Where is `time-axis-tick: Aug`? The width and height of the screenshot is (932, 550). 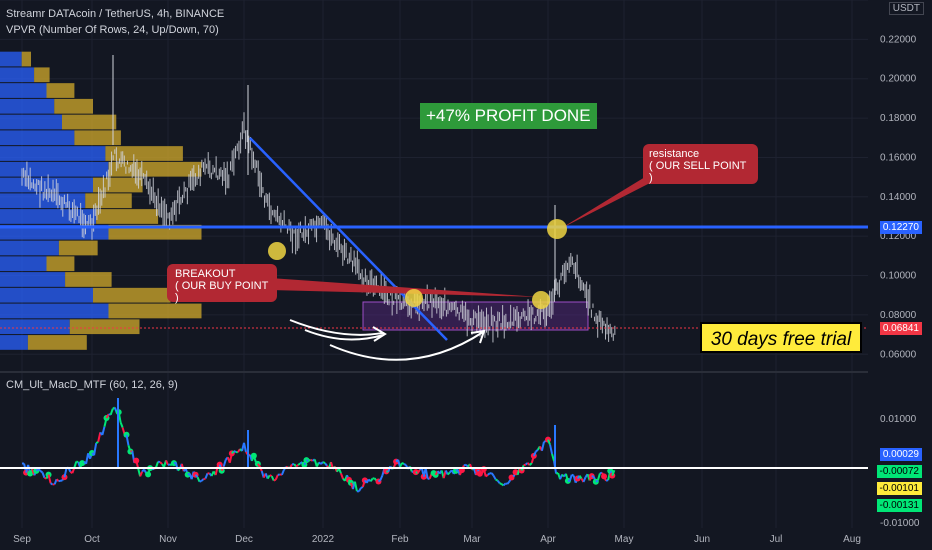 time-axis-tick: Aug is located at coordinates (852, 539).